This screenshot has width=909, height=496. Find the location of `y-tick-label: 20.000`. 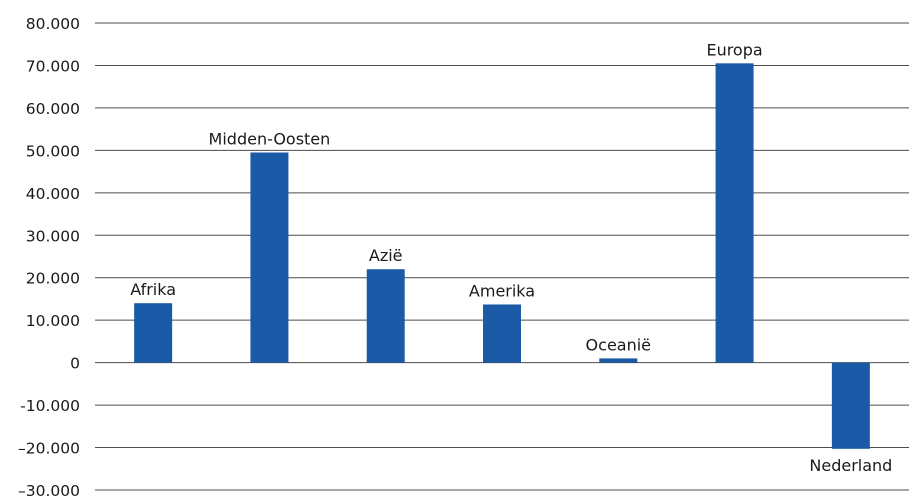

y-tick-label: 20.000 is located at coordinates (53, 279).